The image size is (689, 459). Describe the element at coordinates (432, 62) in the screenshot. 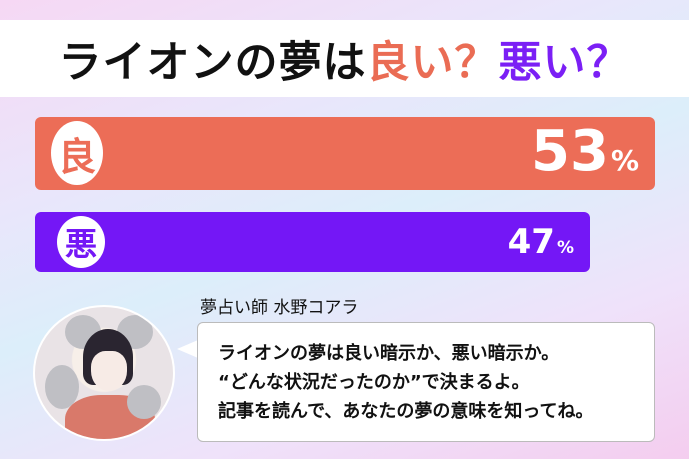

I see `title-good: 良い？` at that location.